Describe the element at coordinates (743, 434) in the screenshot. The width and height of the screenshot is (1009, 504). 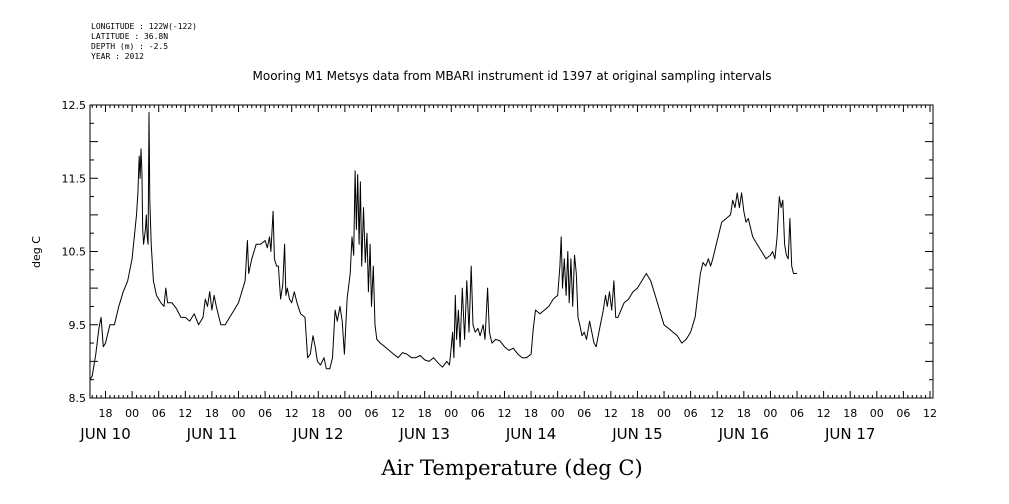
I see `x-day-label: JUN 16` at that location.